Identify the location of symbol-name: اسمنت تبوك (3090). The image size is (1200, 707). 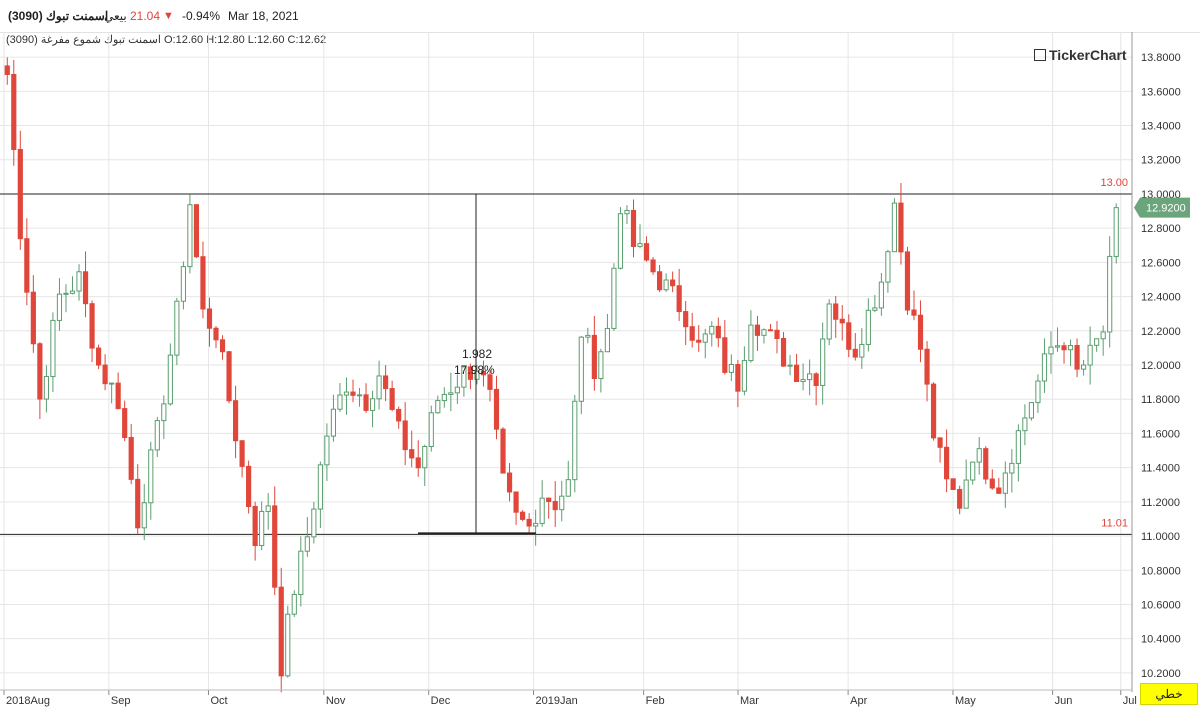
(58, 16).